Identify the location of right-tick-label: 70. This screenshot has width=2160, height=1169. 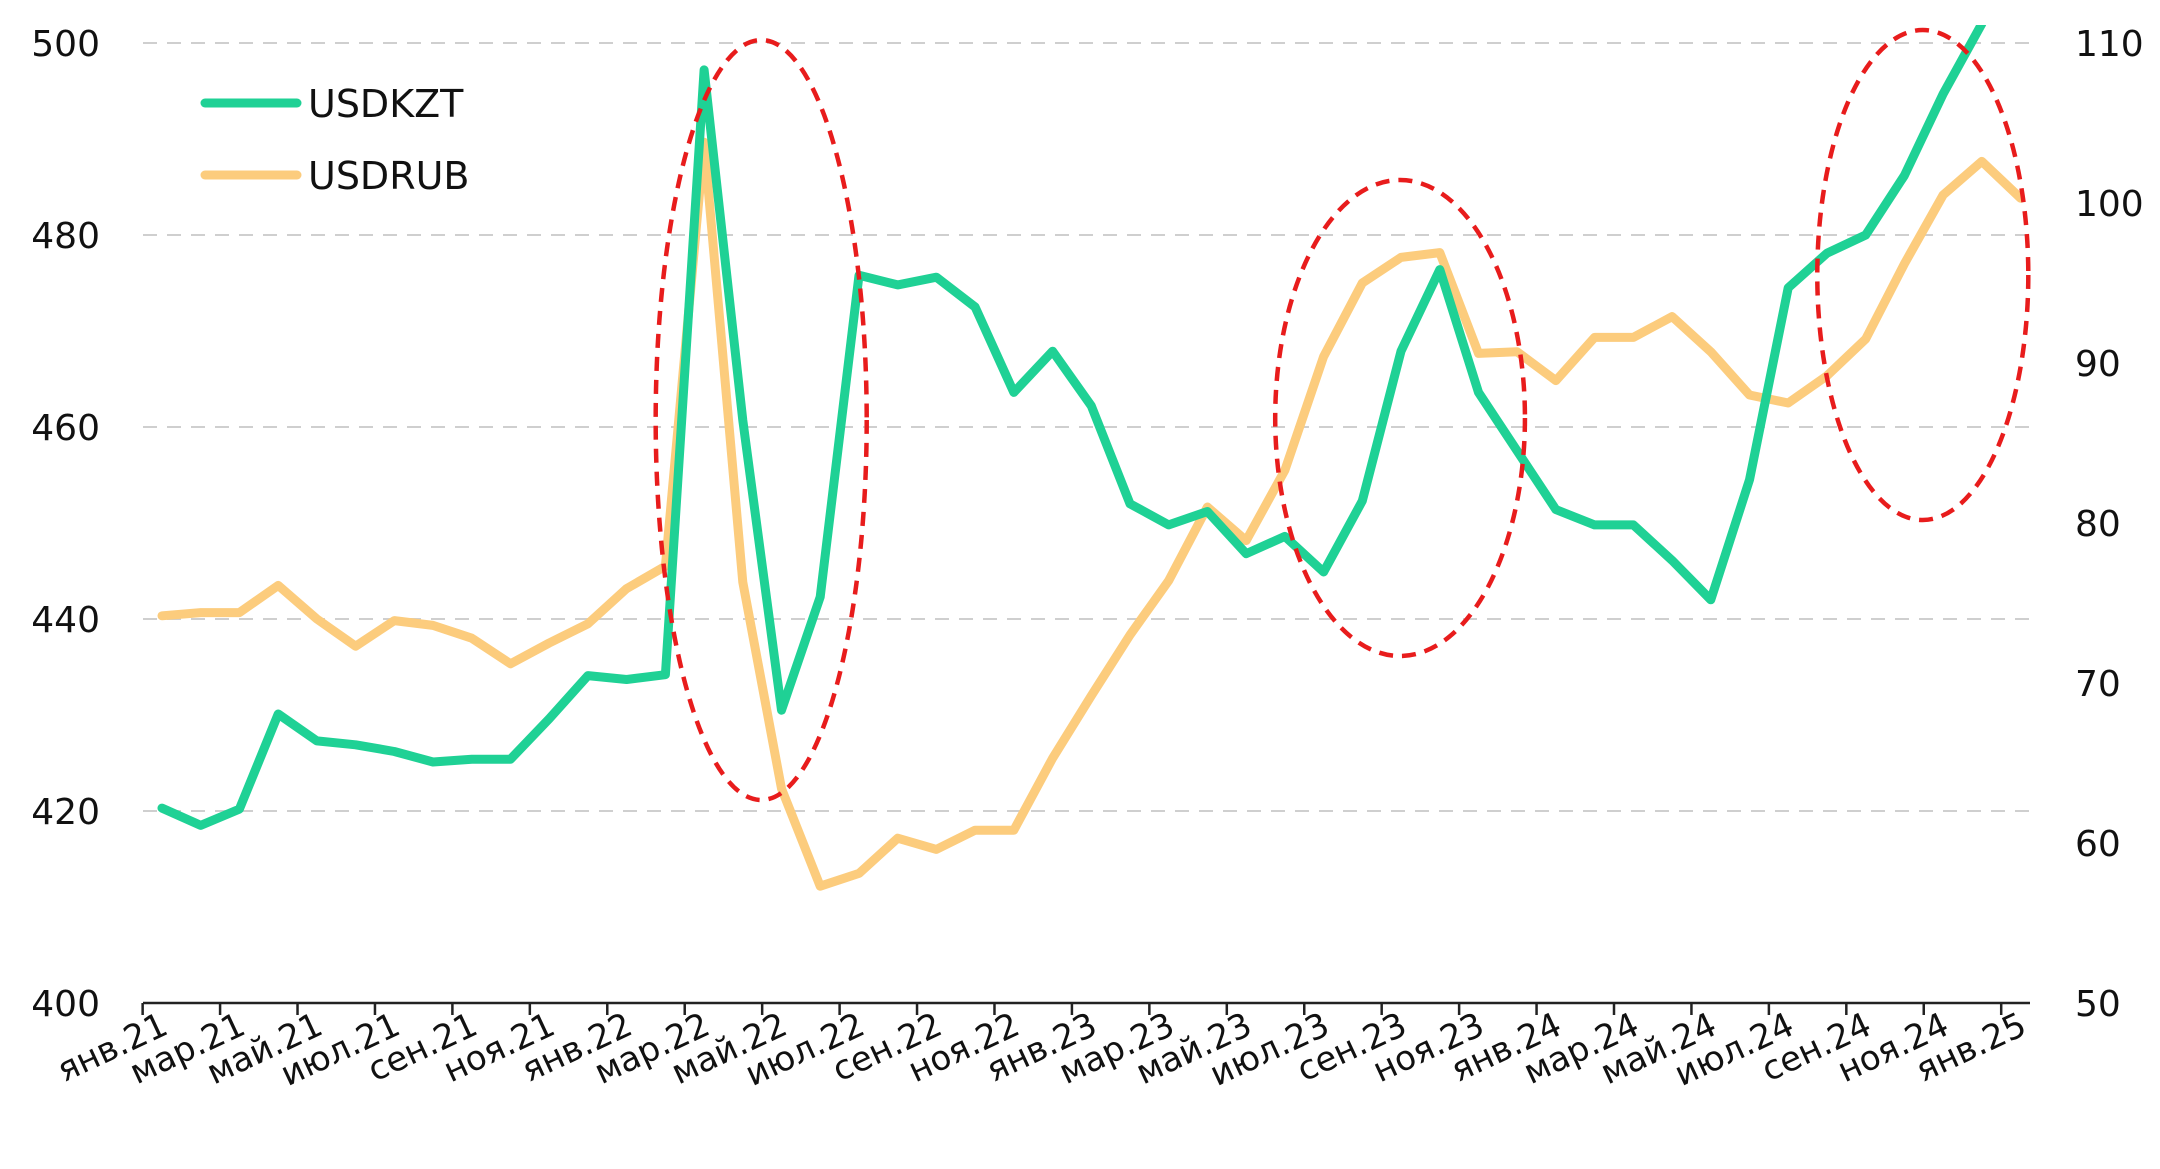
(2098, 684).